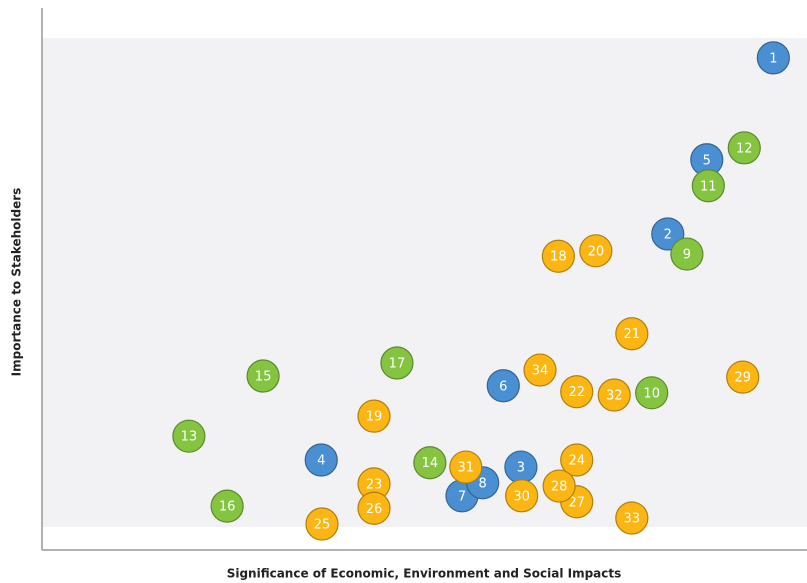 This screenshot has width=807, height=583. Describe the element at coordinates (462, 496) in the screenshot. I see `point-label: 7` at that location.